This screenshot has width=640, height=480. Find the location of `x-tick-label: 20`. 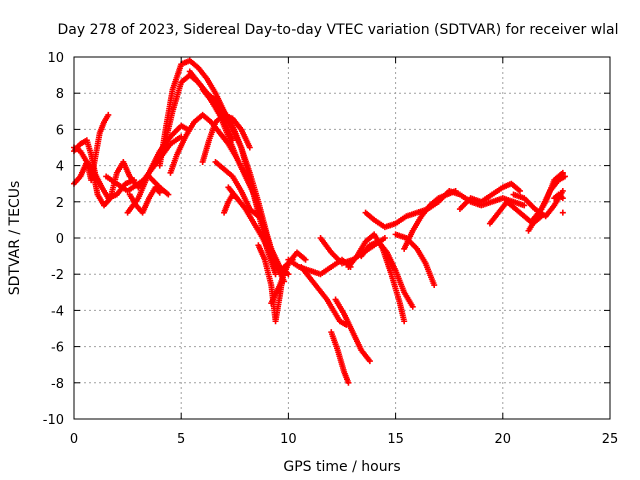

x-tick-label: 20 is located at coordinates (503, 439).